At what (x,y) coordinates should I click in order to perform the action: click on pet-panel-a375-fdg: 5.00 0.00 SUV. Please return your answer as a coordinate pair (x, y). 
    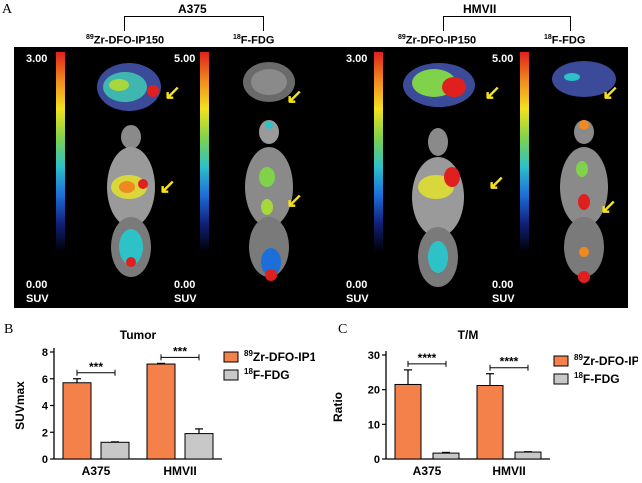
    Looking at the image, I should click on (254, 177).